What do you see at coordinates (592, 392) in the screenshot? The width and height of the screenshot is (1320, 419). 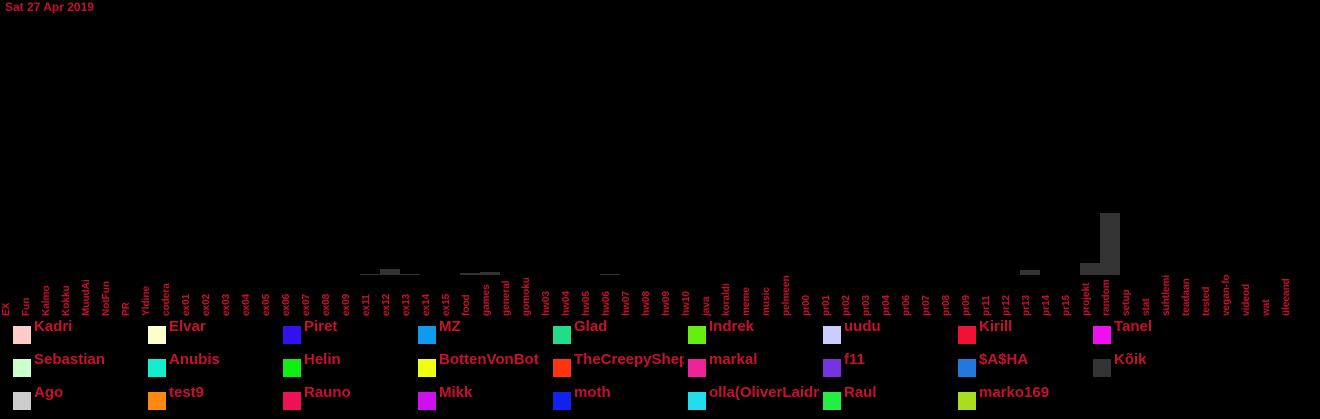 I see `legend-label: moth` at bounding box center [592, 392].